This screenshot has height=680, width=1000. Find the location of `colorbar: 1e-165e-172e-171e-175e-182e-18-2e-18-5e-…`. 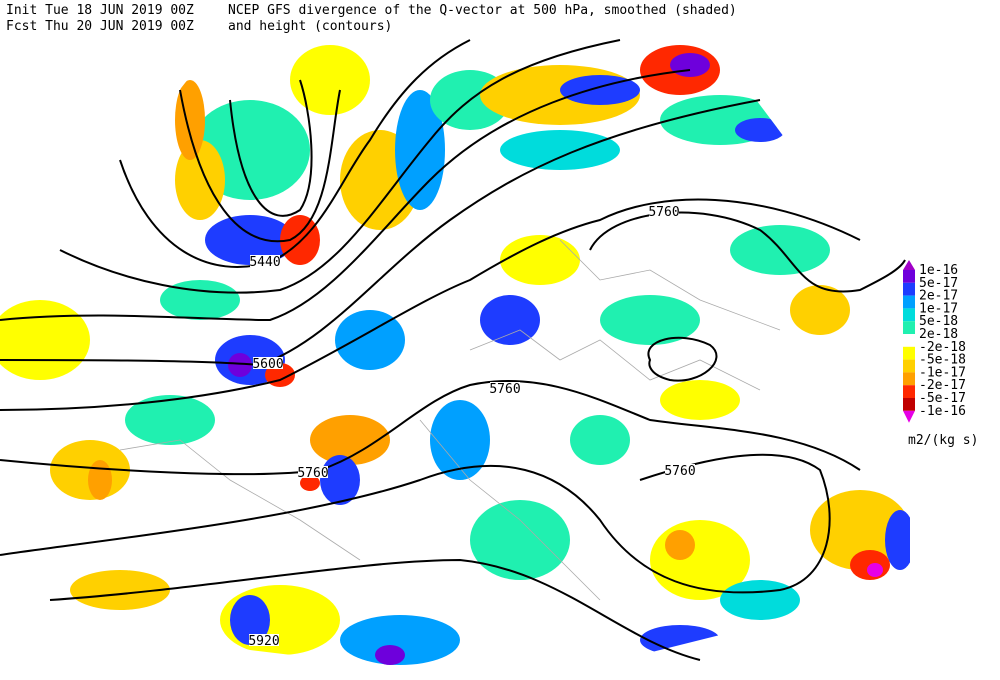

colorbar: 1e-165e-172e-171e-175e-182e-18-2e-18-5e-… is located at coordinates (934, 341).